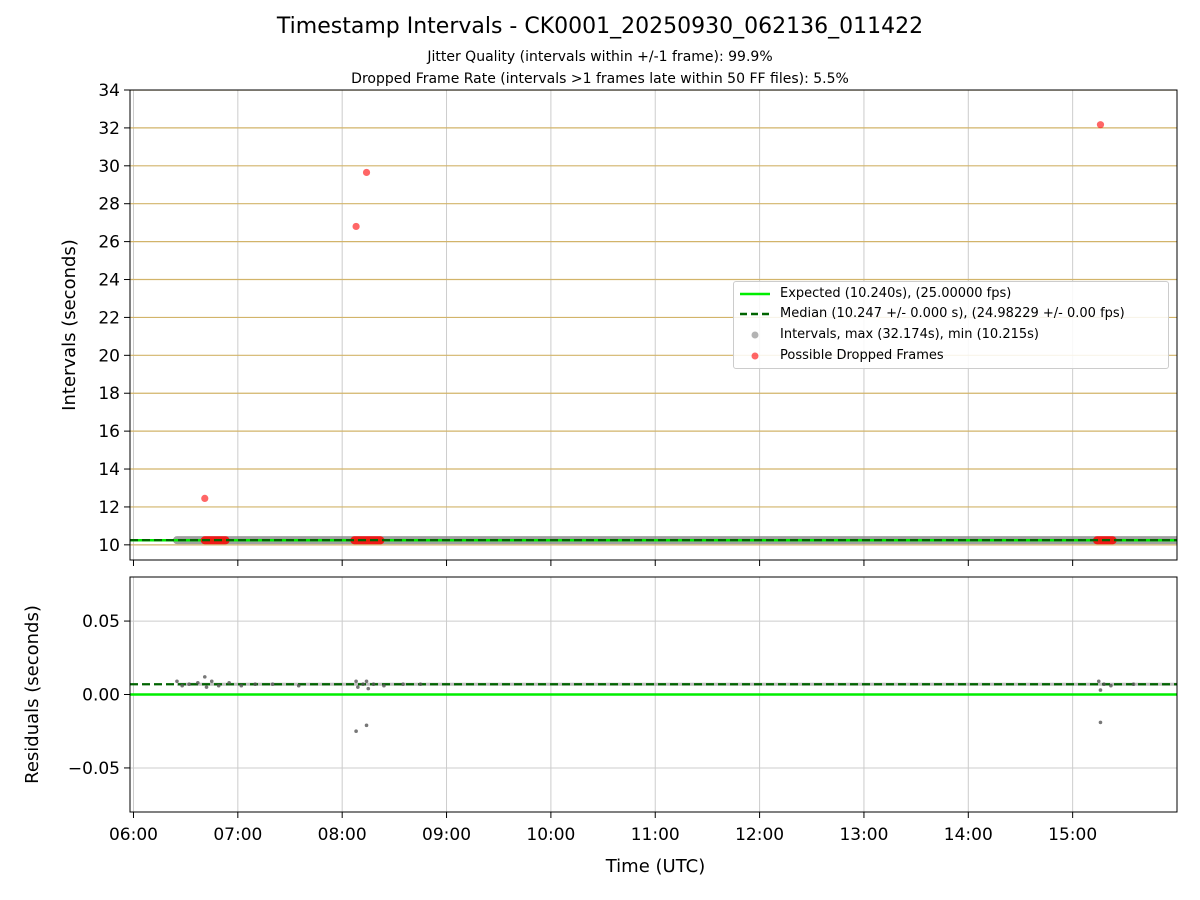 The height and width of the screenshot is (900, 1200). Describe the element at coordinates (109, 281) in the screenshot. I see `y-tick-label: 24` at that location.